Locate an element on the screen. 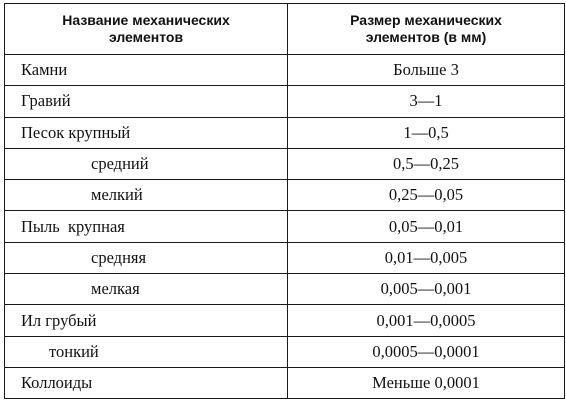  row-size-cell: 0,005—0,001 is located at coordinates (426, 289).